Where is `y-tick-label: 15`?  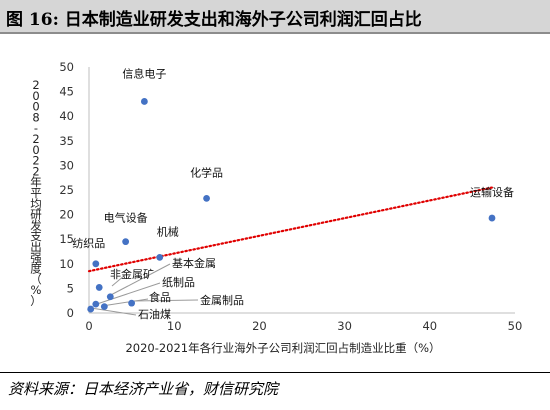 y-tick-label: 15 is located at coordinates (66, 239).